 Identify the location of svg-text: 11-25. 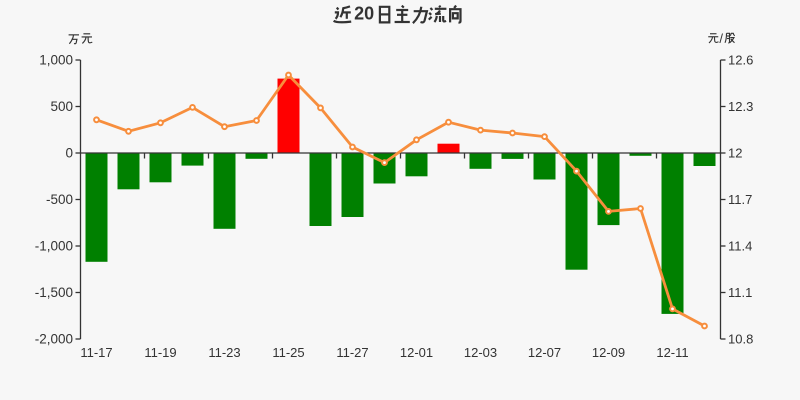
(288, 352).